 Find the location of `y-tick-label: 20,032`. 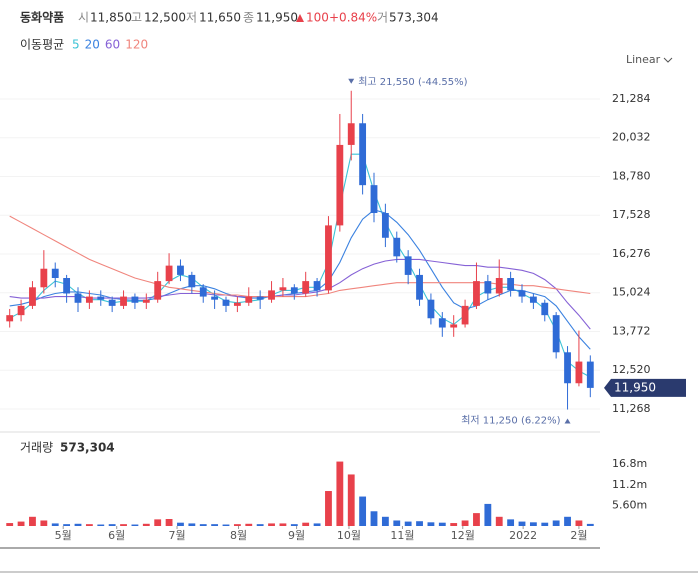

y-tick-label: 20,032 is located at coordinates (631, 137).